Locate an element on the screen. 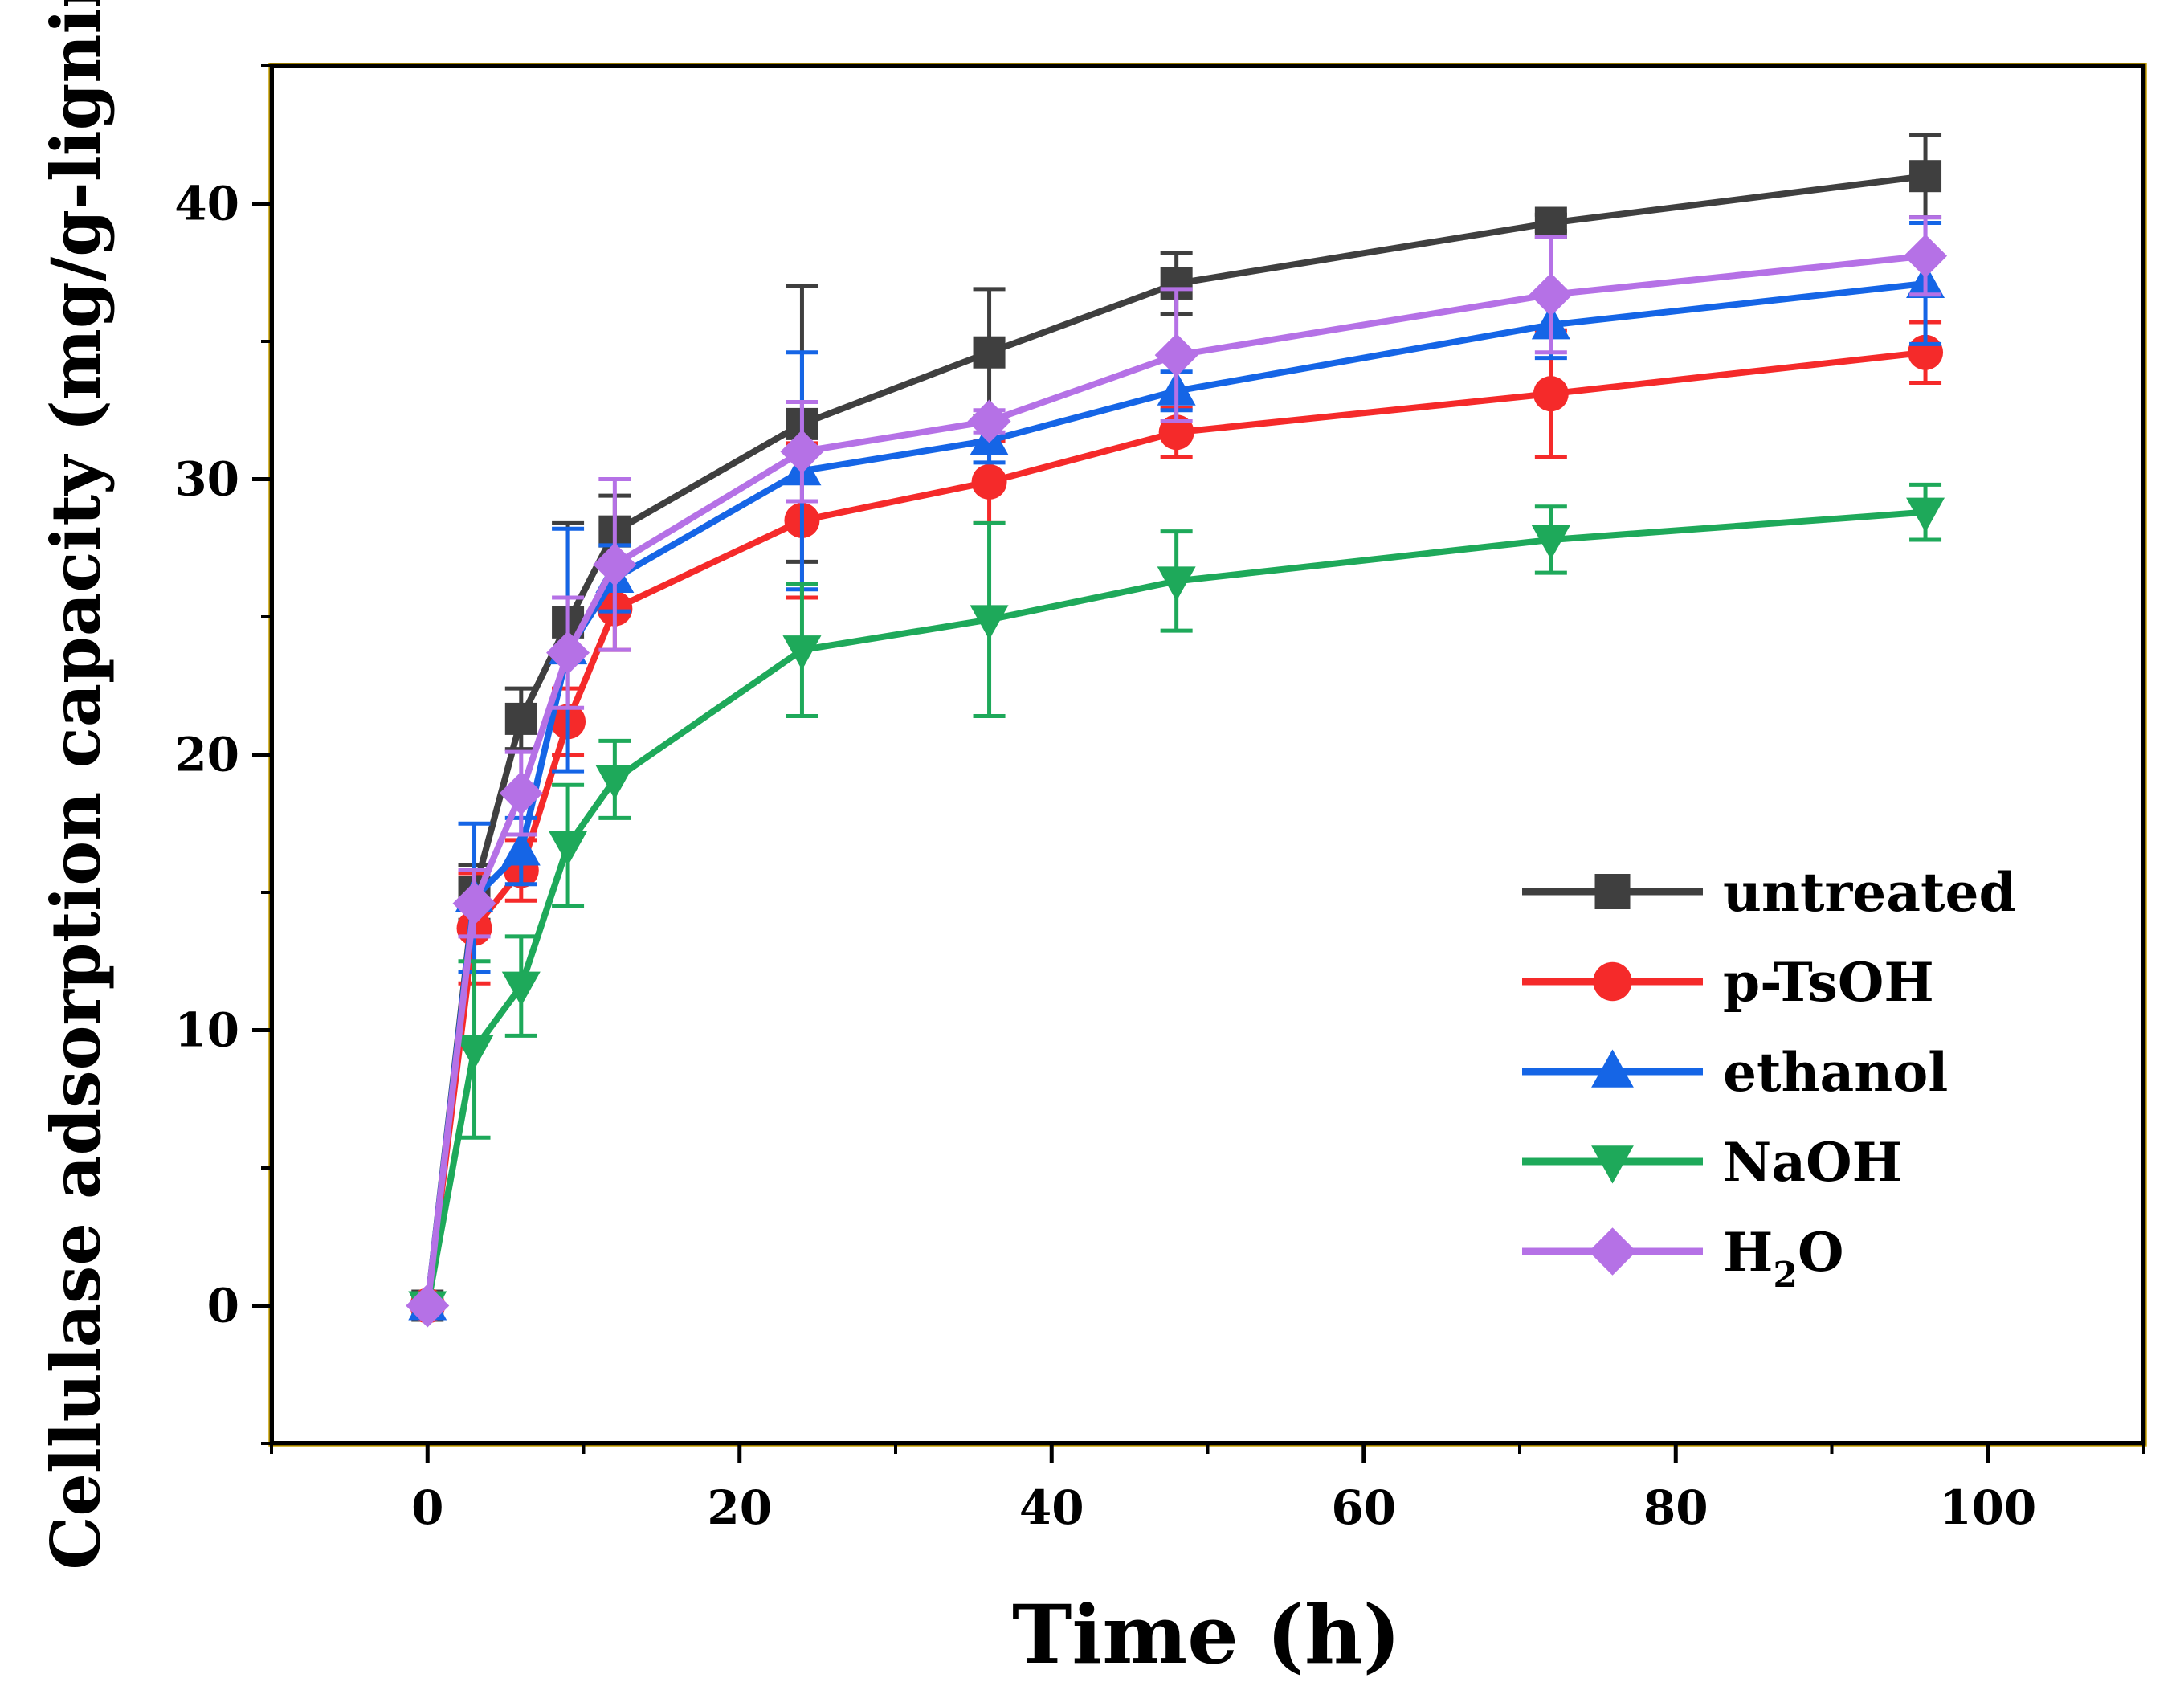 The image size is (2184, 1686). legend-label-main: H is located at coordinates (1748, 1252).